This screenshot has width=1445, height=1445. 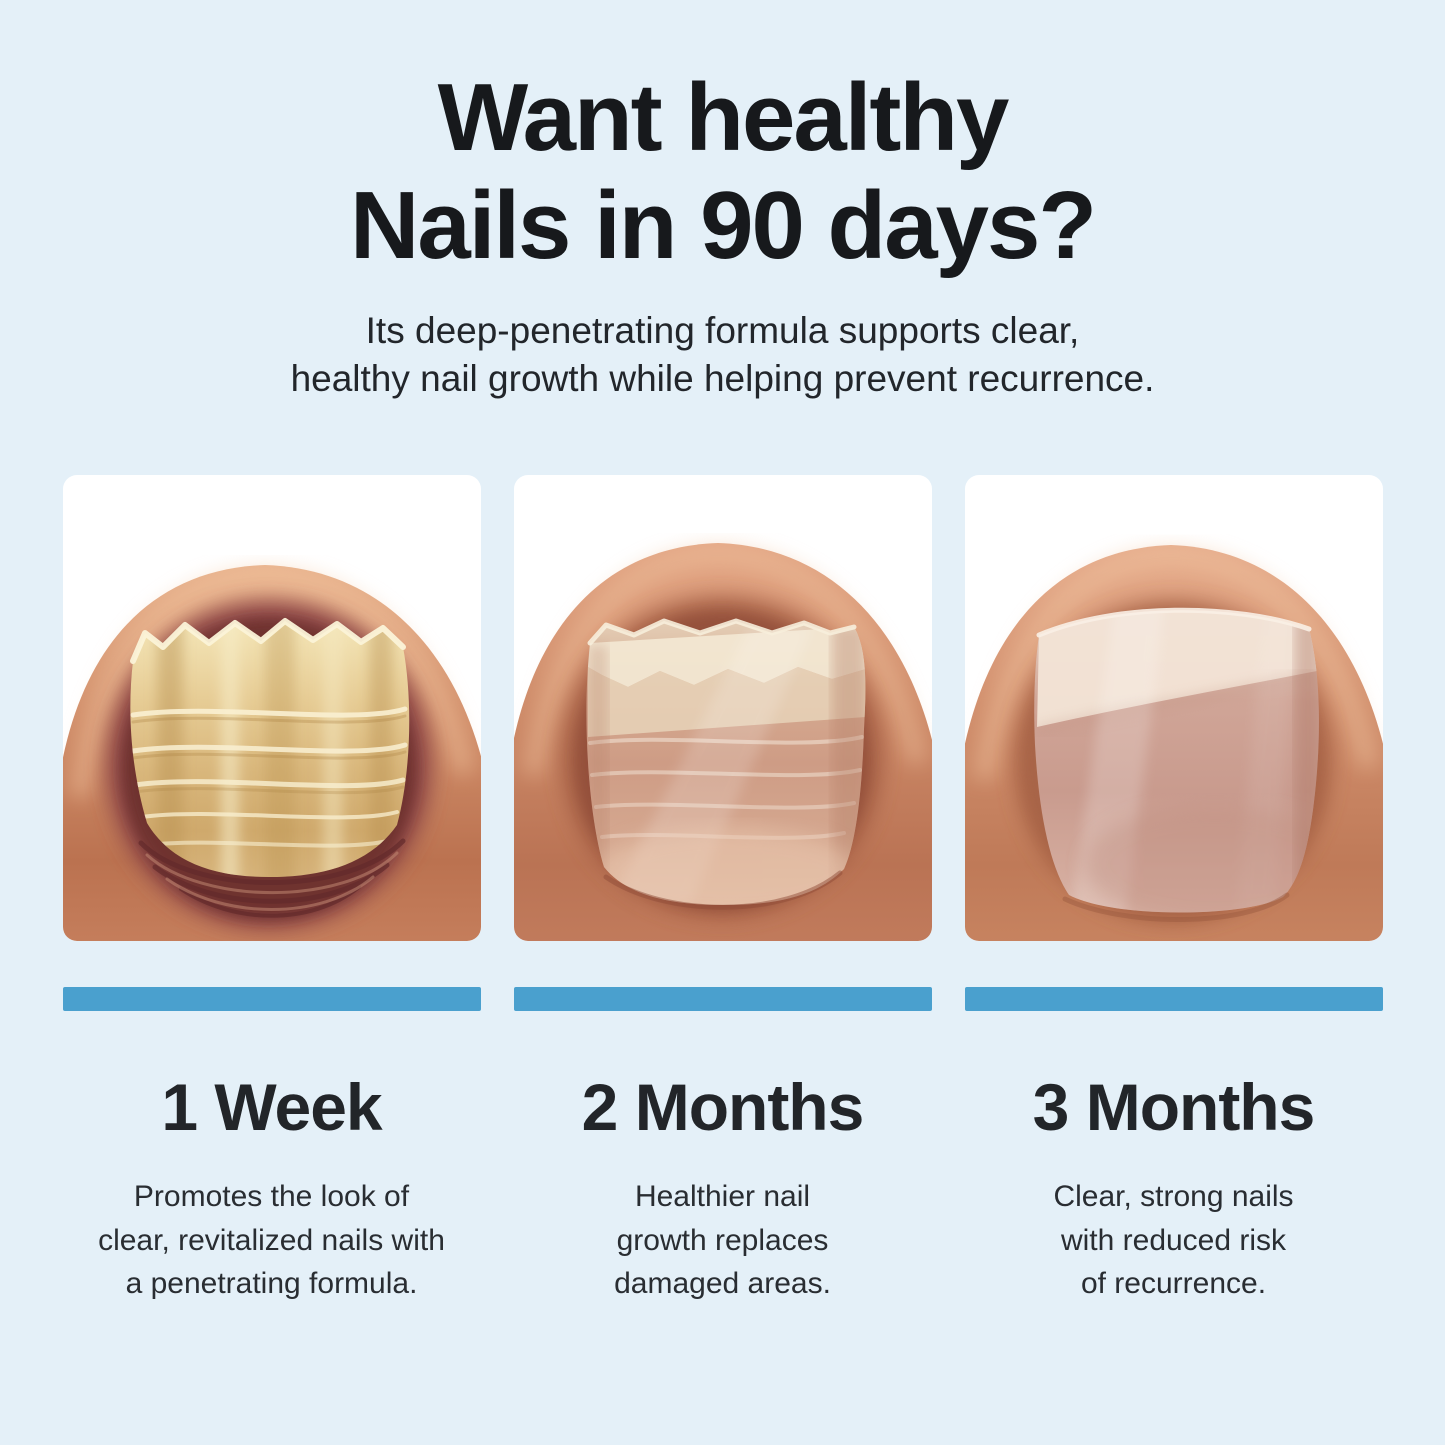 I want to click on stage-description-line: clear, revitalized nails with, so click(x=271, y=1240).